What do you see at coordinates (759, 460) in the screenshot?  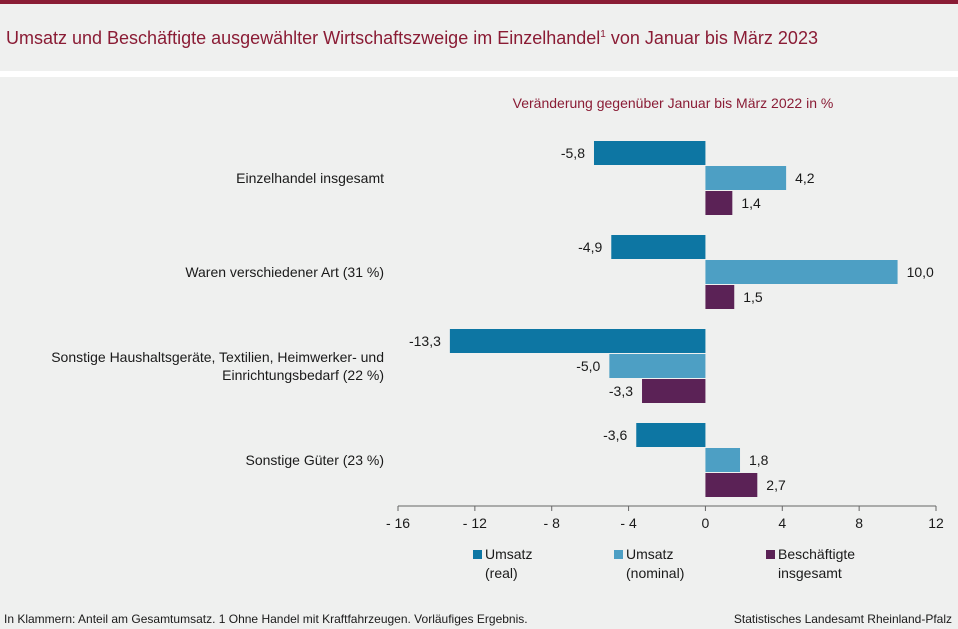 I see `data-label: 1,8` at bounding box center [759, 460].